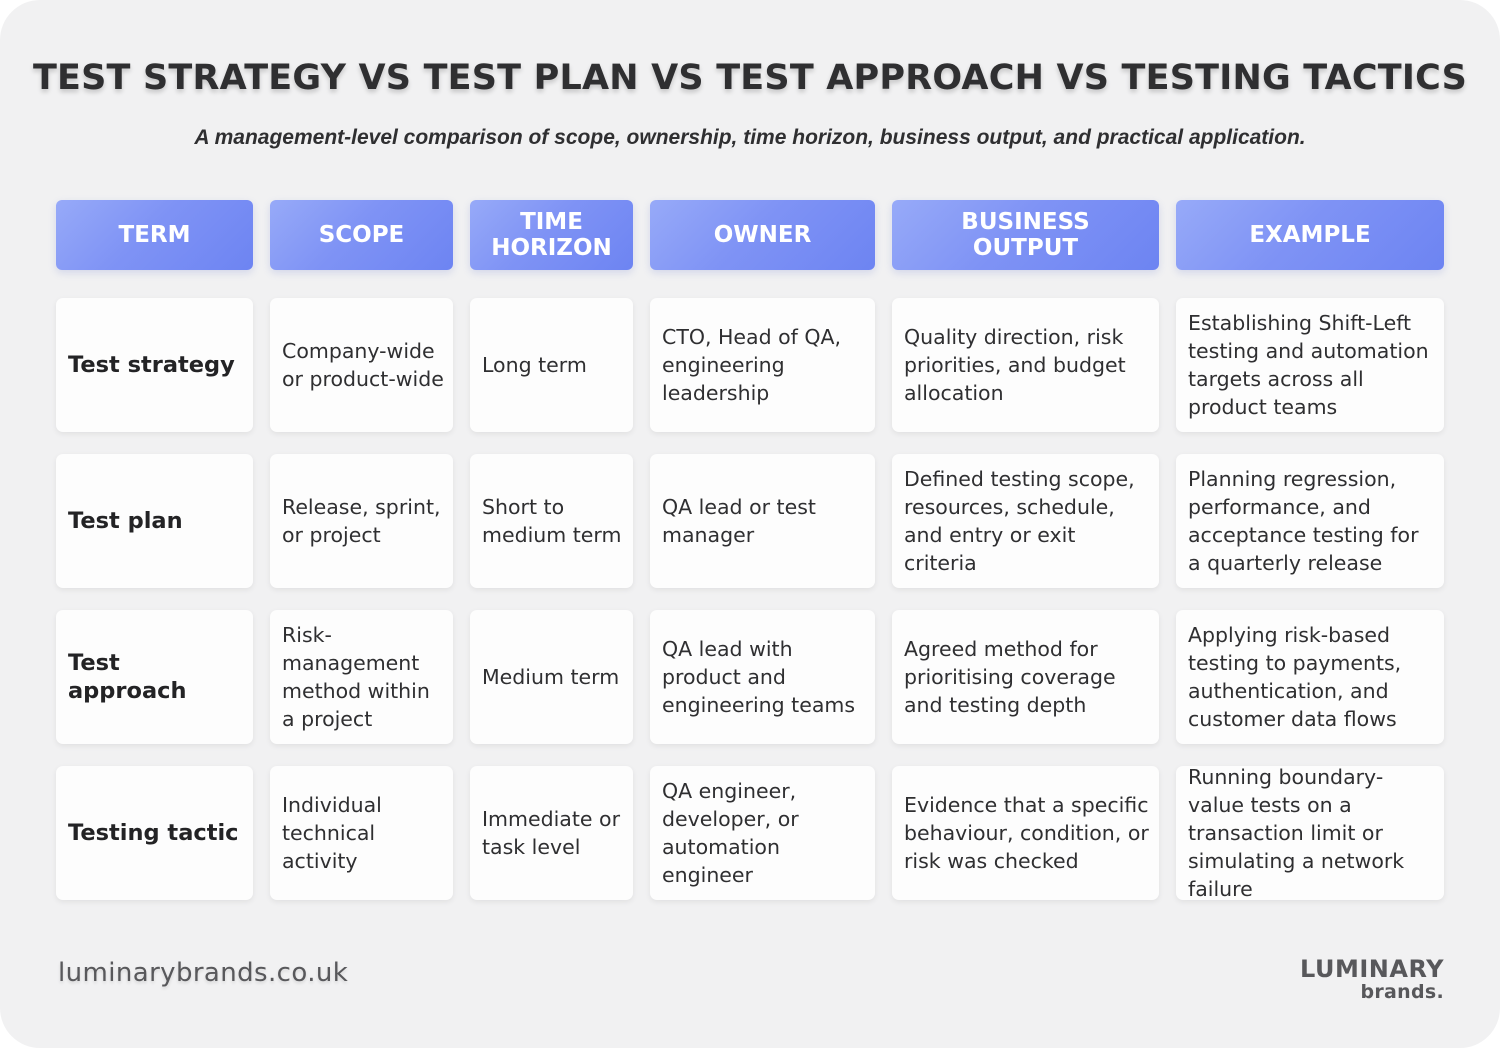 The height and width of the screenshot is (1048, 1500). What do you see at coordinates (1025, 235) in the screenshot?
I see `header-business-output: BUSINESS OUTPUT` at bounding box center [1025, 235].